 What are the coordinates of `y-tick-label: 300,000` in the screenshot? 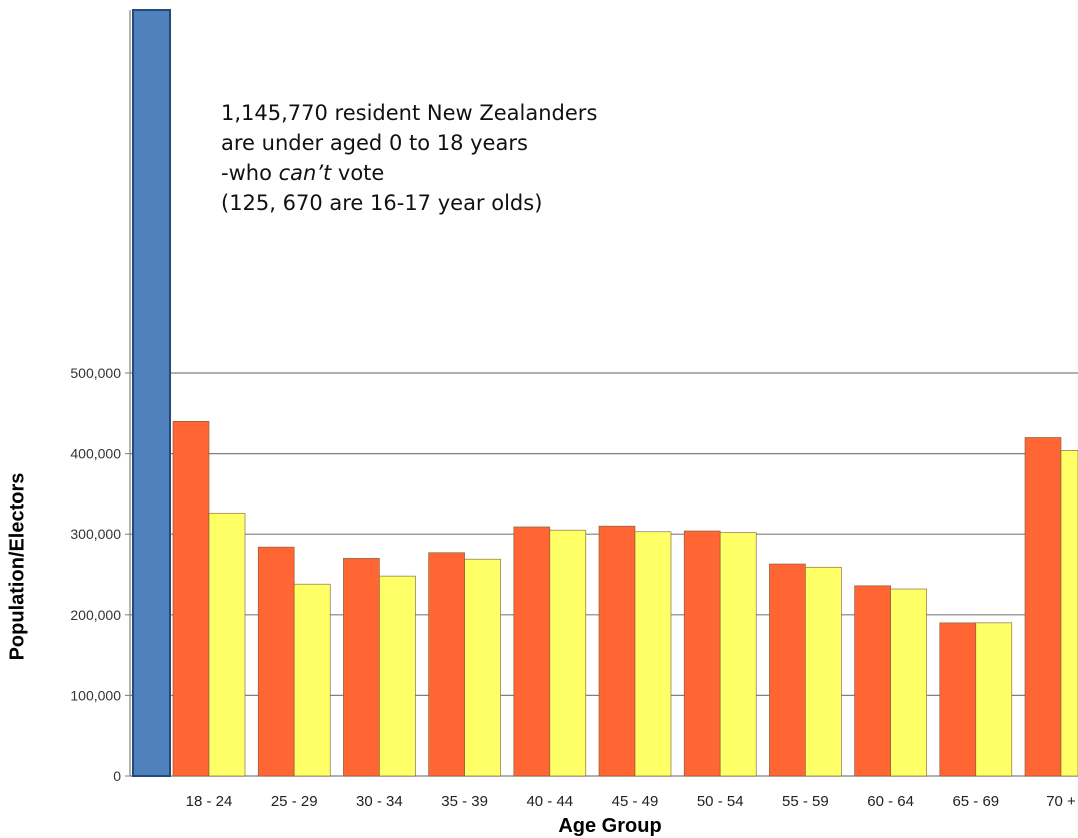 It's located at (95, 534).